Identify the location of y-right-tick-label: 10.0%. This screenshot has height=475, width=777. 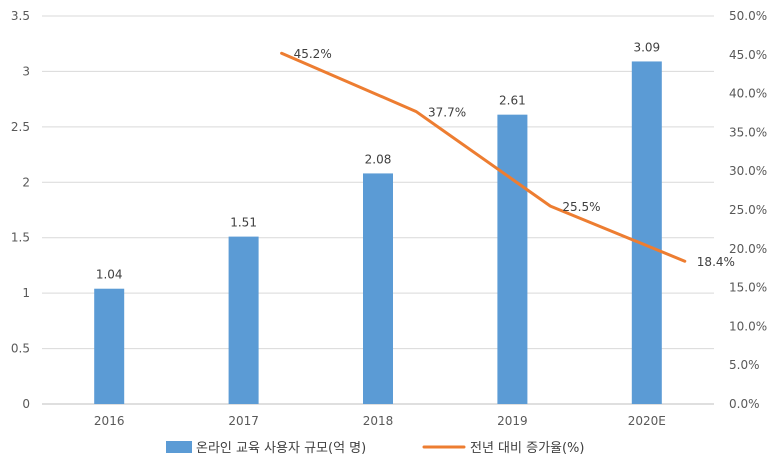
(748, 326).